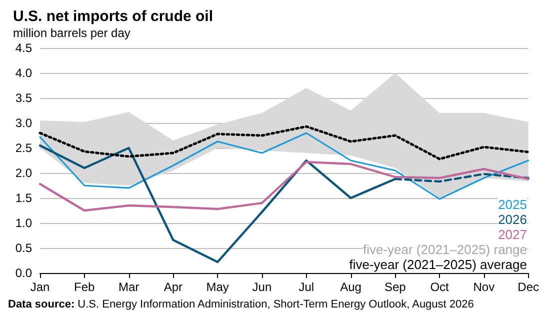 The height and width of the screenshot is (319, 550). Describe the element at coordinates (351, 287) in the screenshot. I see `x-tick-label: Aug` at that location.